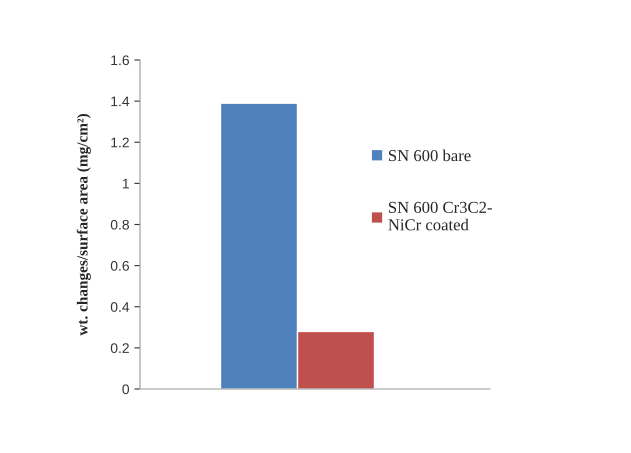 The image size is (631, 453). What do you see at coordinates (119, 348) in the screenshot?
I see `y-tick-label: 0.2` at bounding box center [119, 348].